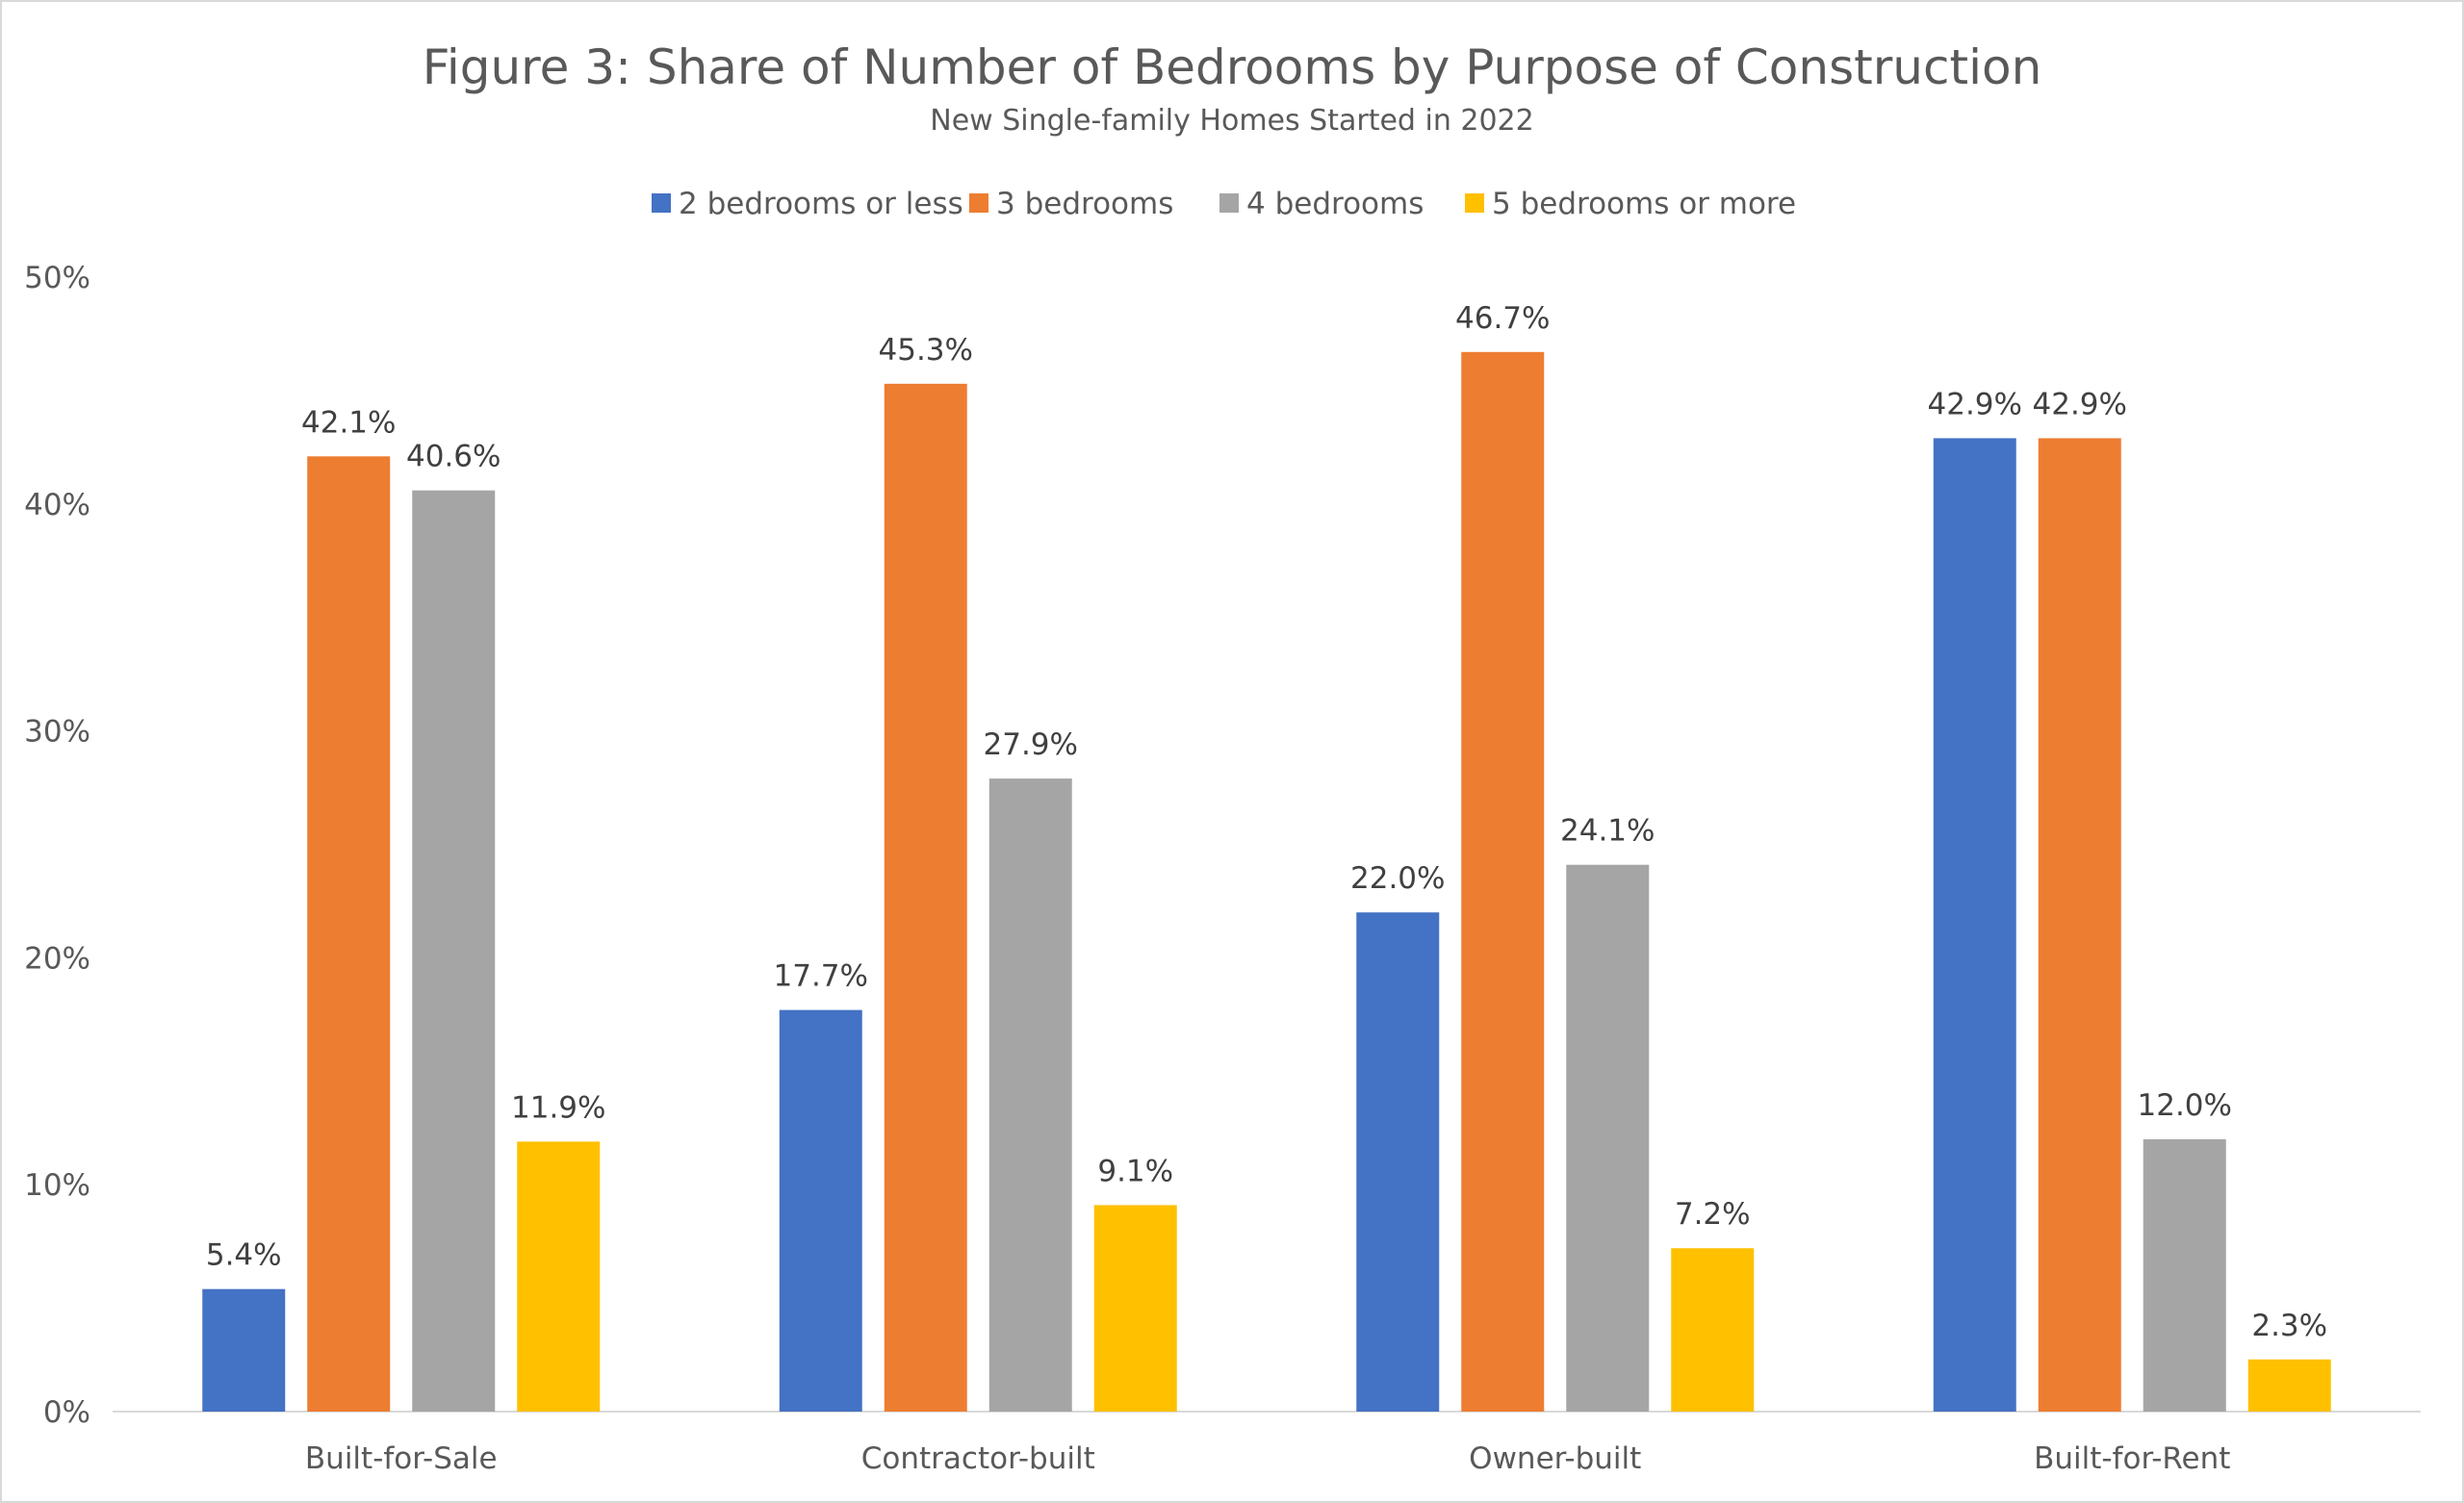 The width and height of the screenshot is (2464, 1503). I want to click on legend-label: 2 bedrooms or less, so click(821, 204).